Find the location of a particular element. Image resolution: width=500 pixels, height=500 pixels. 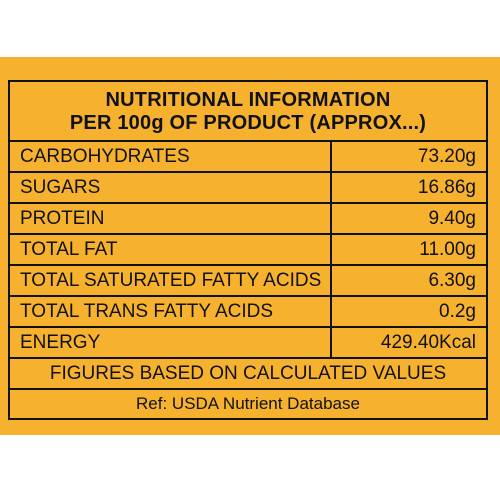

nutrient-name: ENERGY is located at coordinates (171, 342).